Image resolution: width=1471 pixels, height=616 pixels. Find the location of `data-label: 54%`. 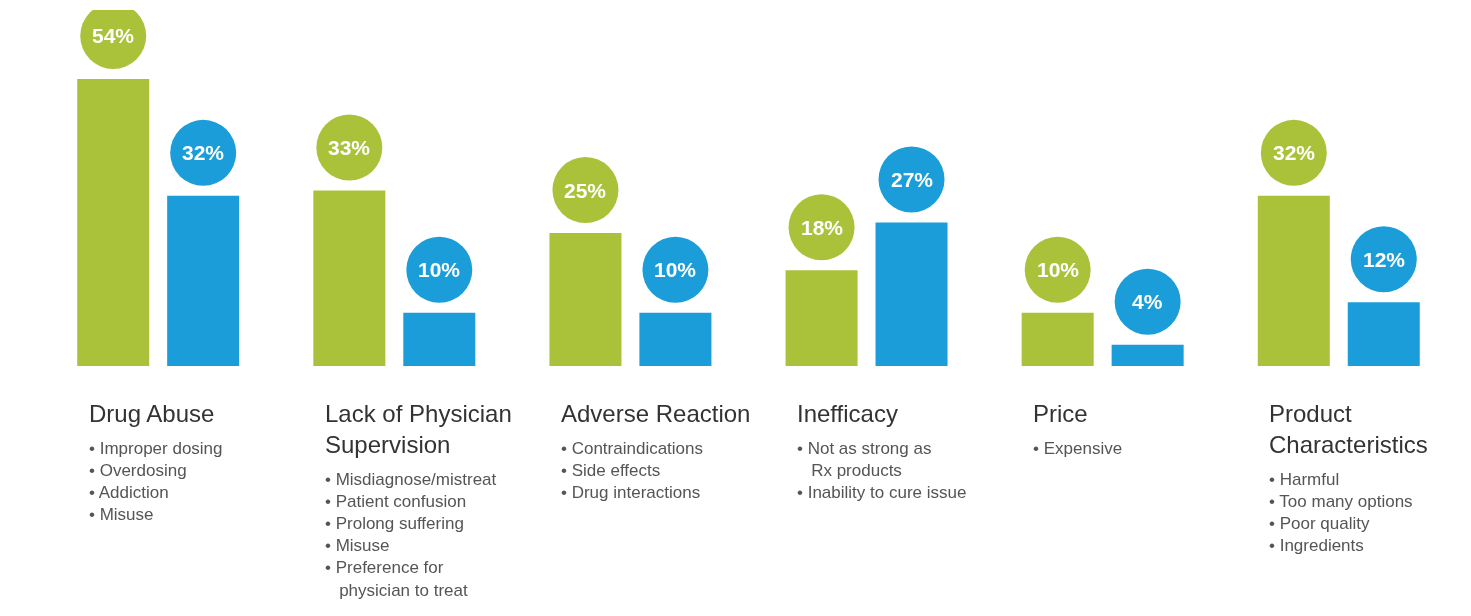

data-label: 54% is located at coordinates (113, 35).